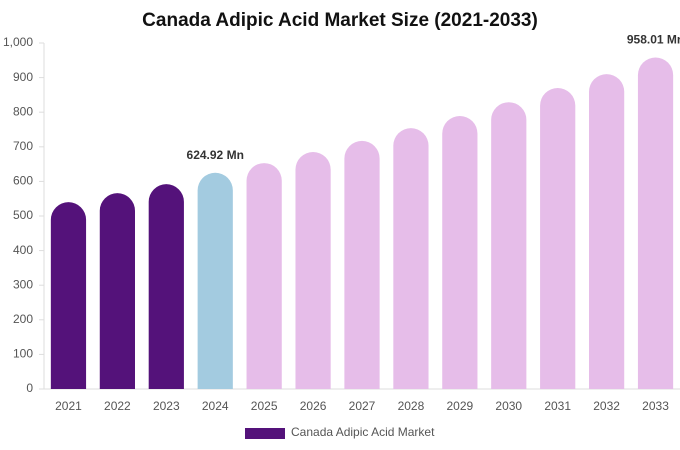 Image resolution: width=680 pixels, height=450 pixels. I want to click on value-label: 958.01 Mn, so click(653, 40).